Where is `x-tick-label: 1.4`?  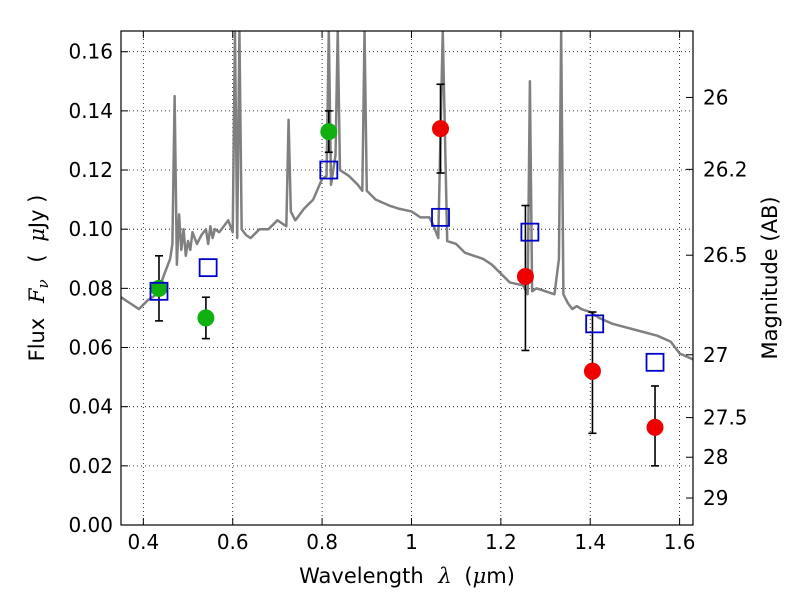
x-tick-label: 1.4 is located at coordinates (590, 542).